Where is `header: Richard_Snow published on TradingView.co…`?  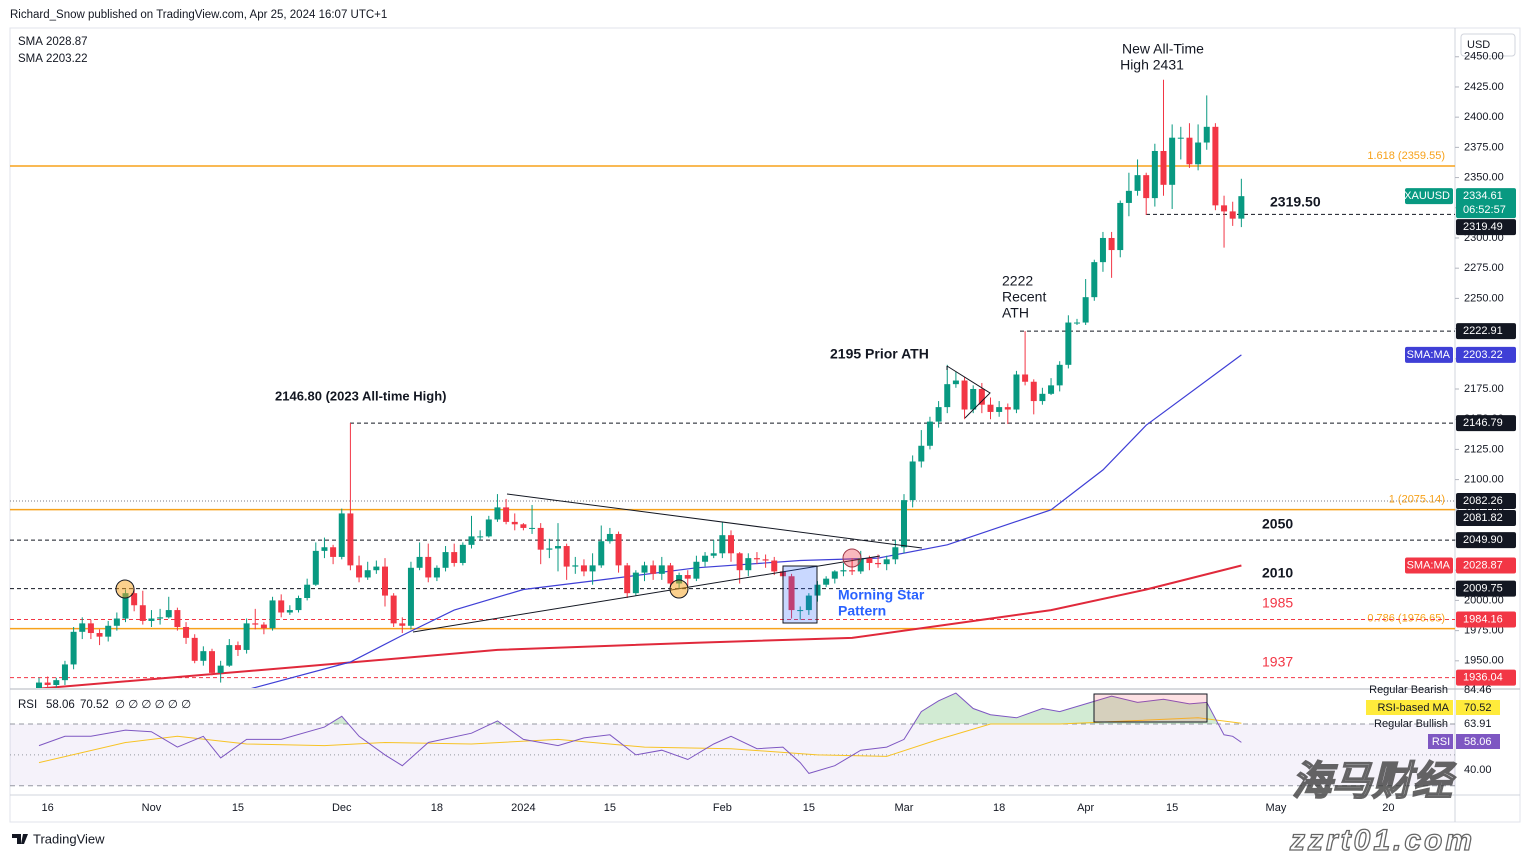 header: Richard_Snow published on TradingView.co… is located at coordinates (198, 15).